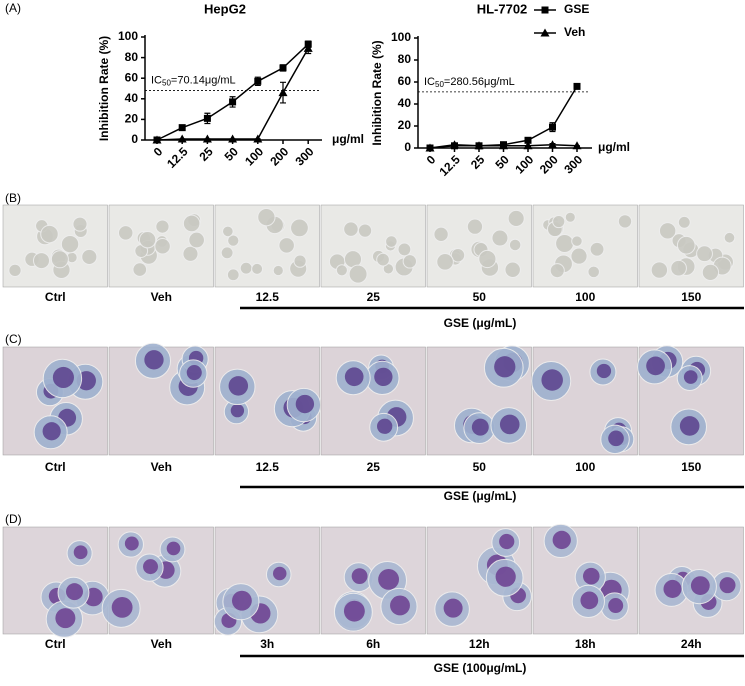 The width and height of the screenshot is (745, 686). Describe the element at coordinates (480, 668) in the screenshot. I see `group-label: GSE (100μg/mL)` at that location.